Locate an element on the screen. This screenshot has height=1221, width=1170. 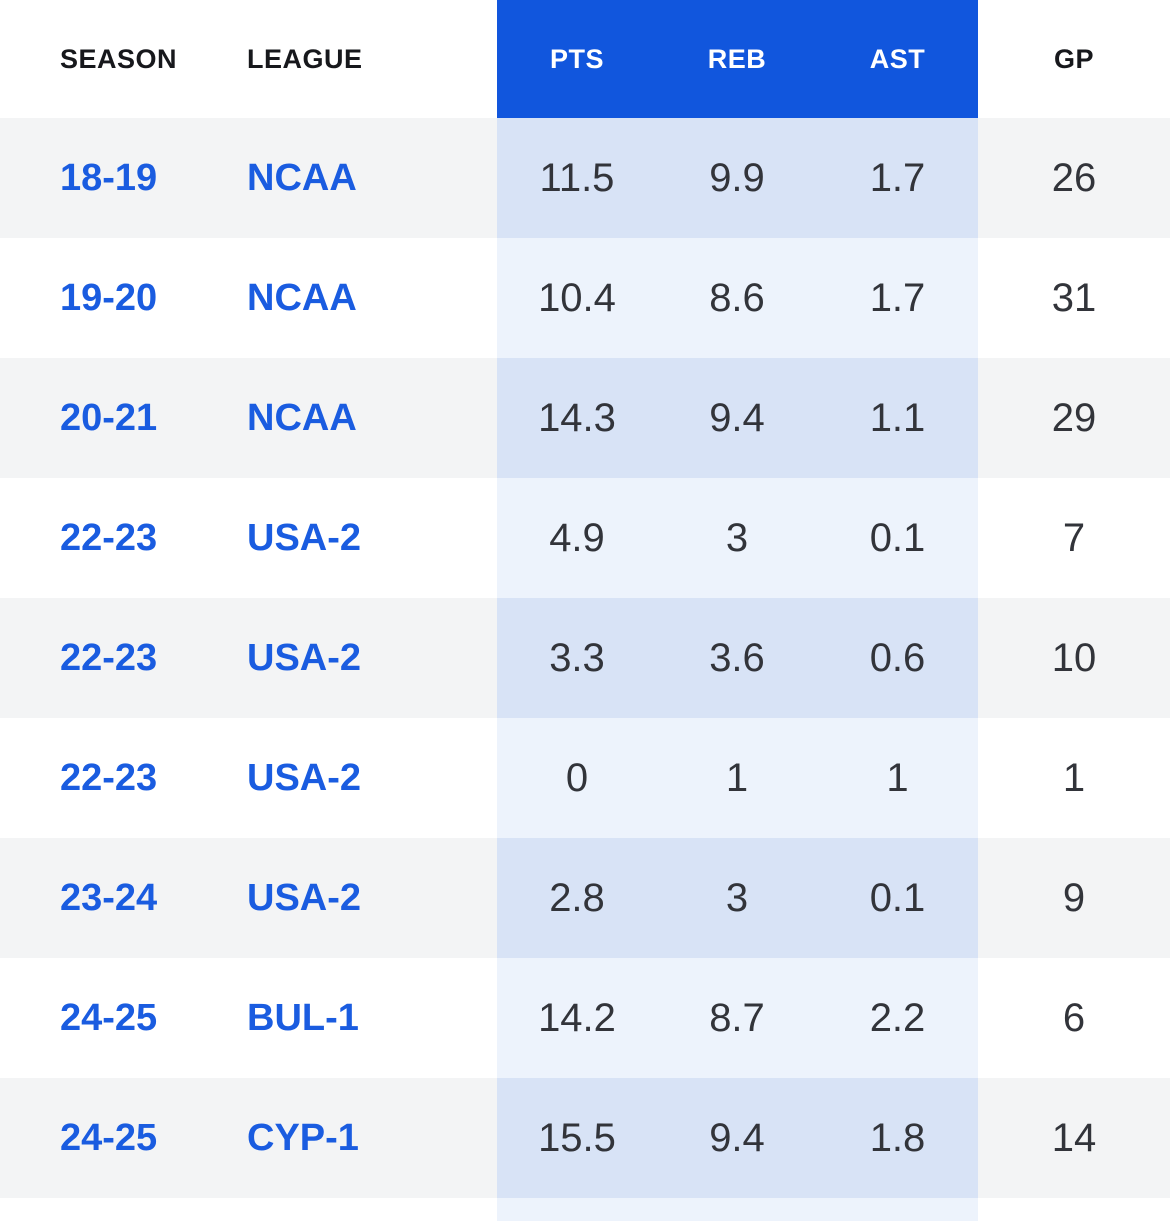
table-row: 20-21 NCAA 14.3 9.4 1.1 29 is located at coordinates (585, 418).